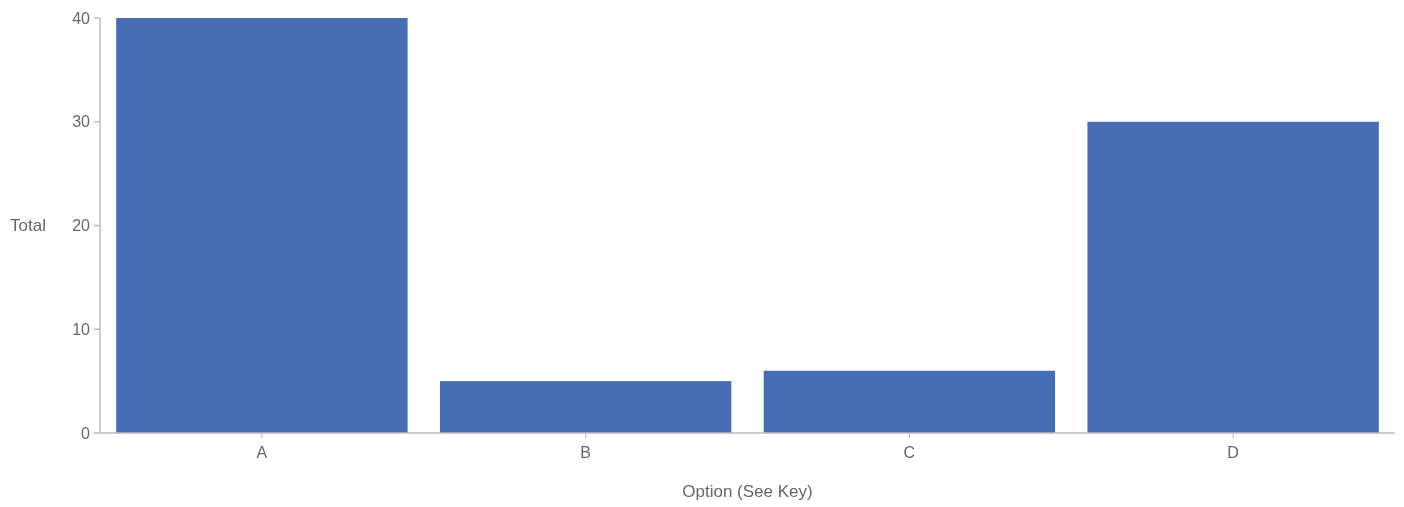 This screenshot has height=507, width=1404. Describe the element at coordinates (81, 122) in the screenshot. I see `y-tick-label: 30` at that location.